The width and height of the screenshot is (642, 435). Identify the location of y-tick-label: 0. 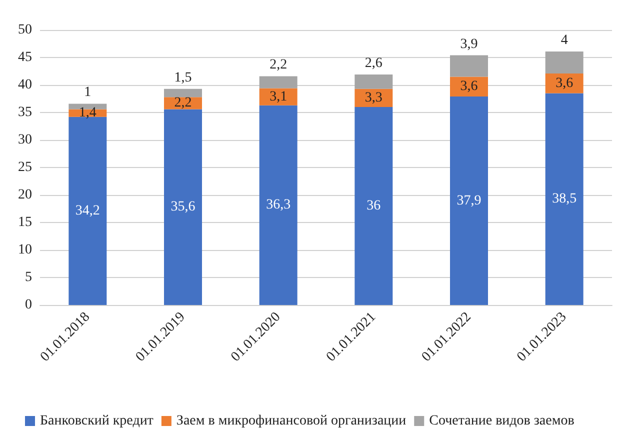
(28, 305).